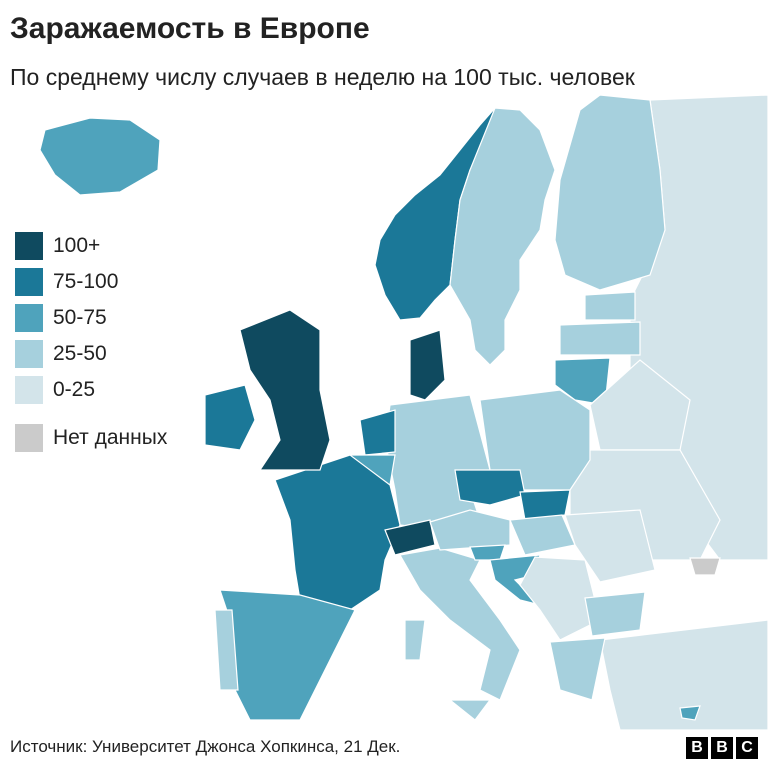  What do you see at coordinates (80, 317) in the screenshot?
I see `legend-label: 50-75` at bounding box center [80, 317].